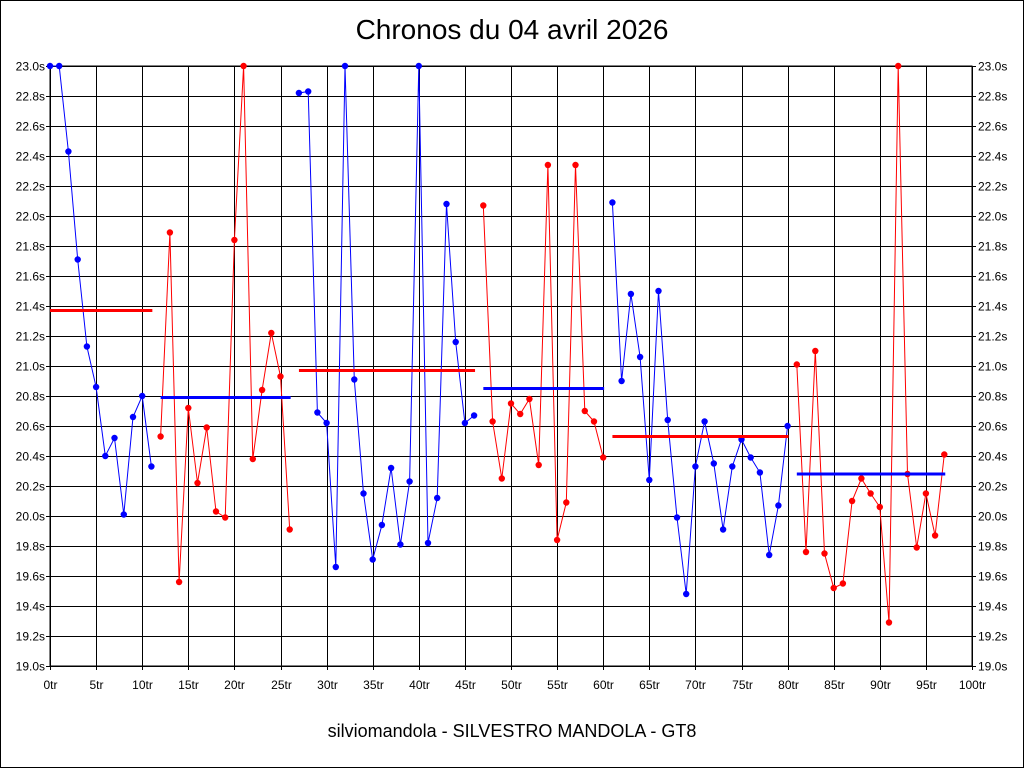  I want to click on x-tick-label: 95tr, so click(926, 685).